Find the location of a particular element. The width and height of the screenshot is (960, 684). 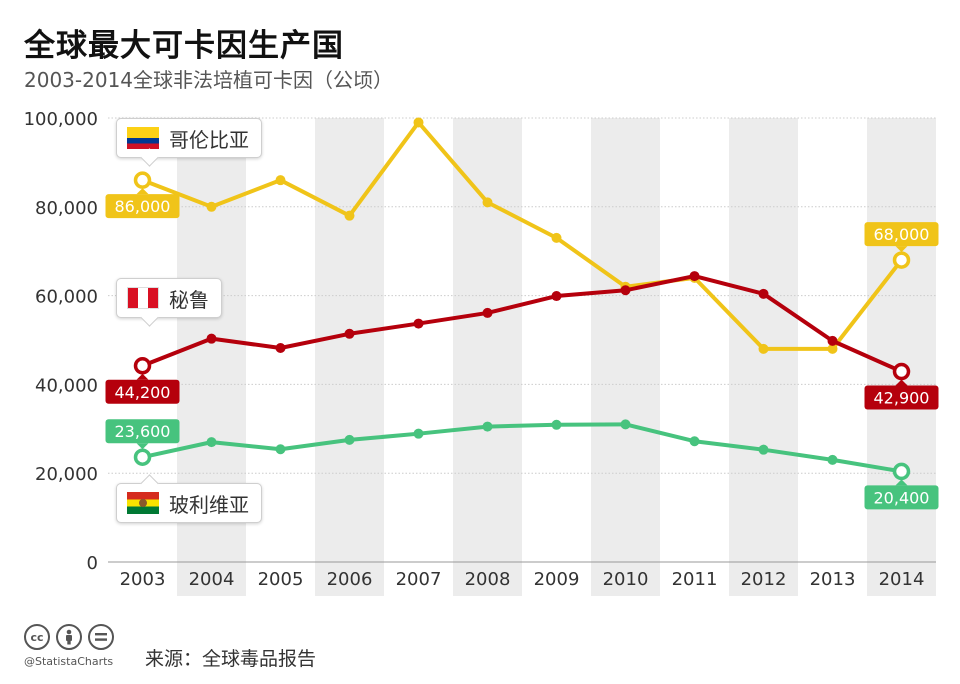

data-label-start-colombia: 86,000 is located at coordinates (143, 206).